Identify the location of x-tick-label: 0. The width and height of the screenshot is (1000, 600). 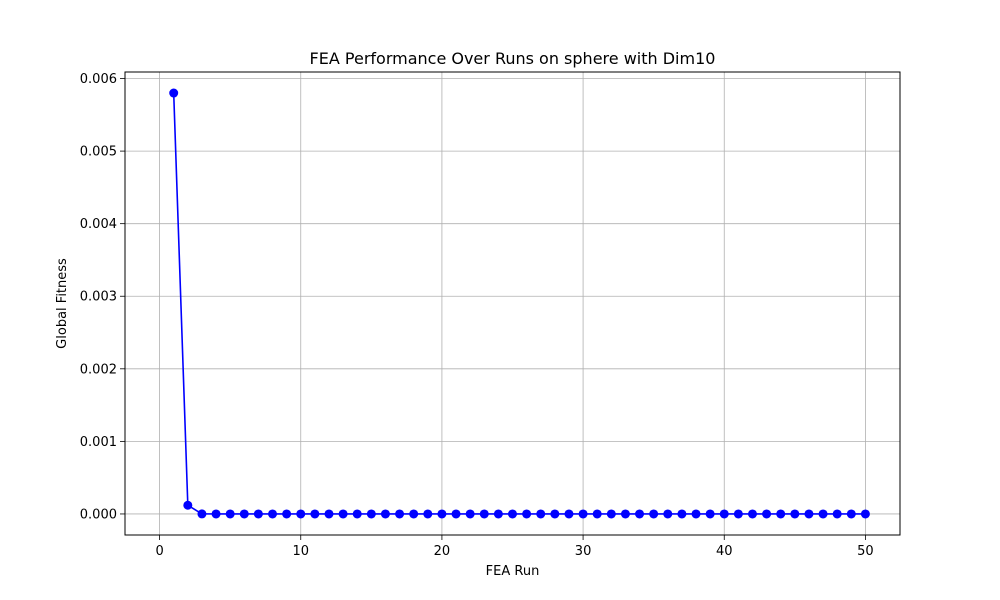
(159, 551).